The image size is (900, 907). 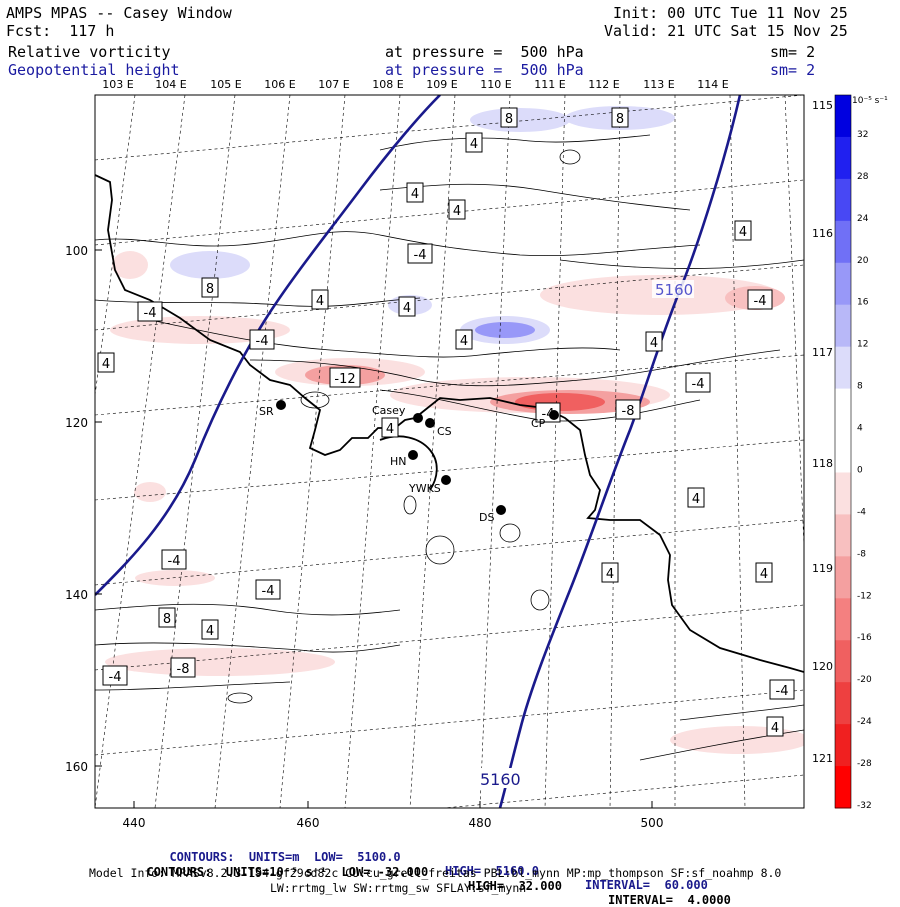 What do you see at coordinates (225, 84) in the screenshot?
I see `longitude-label: 105 E` at bounding box center [225, 84].